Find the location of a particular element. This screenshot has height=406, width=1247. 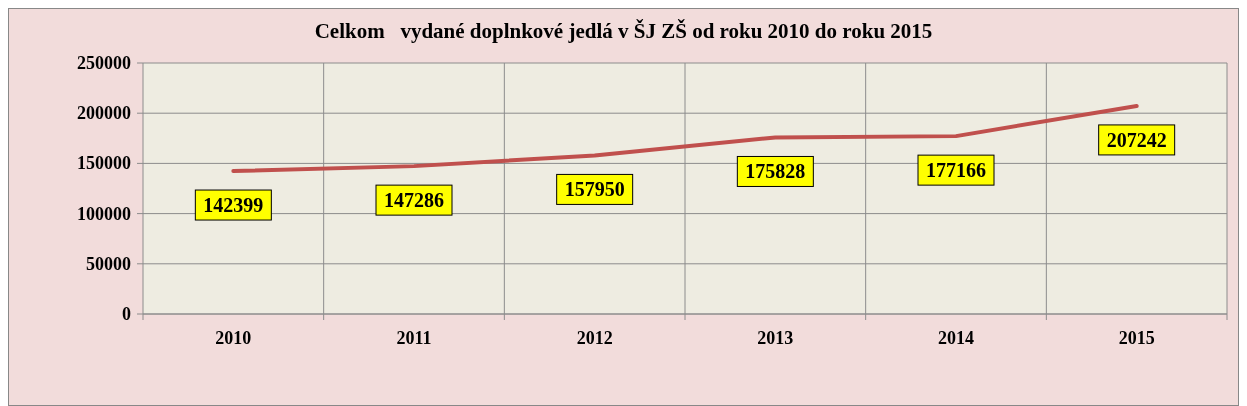

x-tick-label: 2011 is located at coordinates (414, 338).